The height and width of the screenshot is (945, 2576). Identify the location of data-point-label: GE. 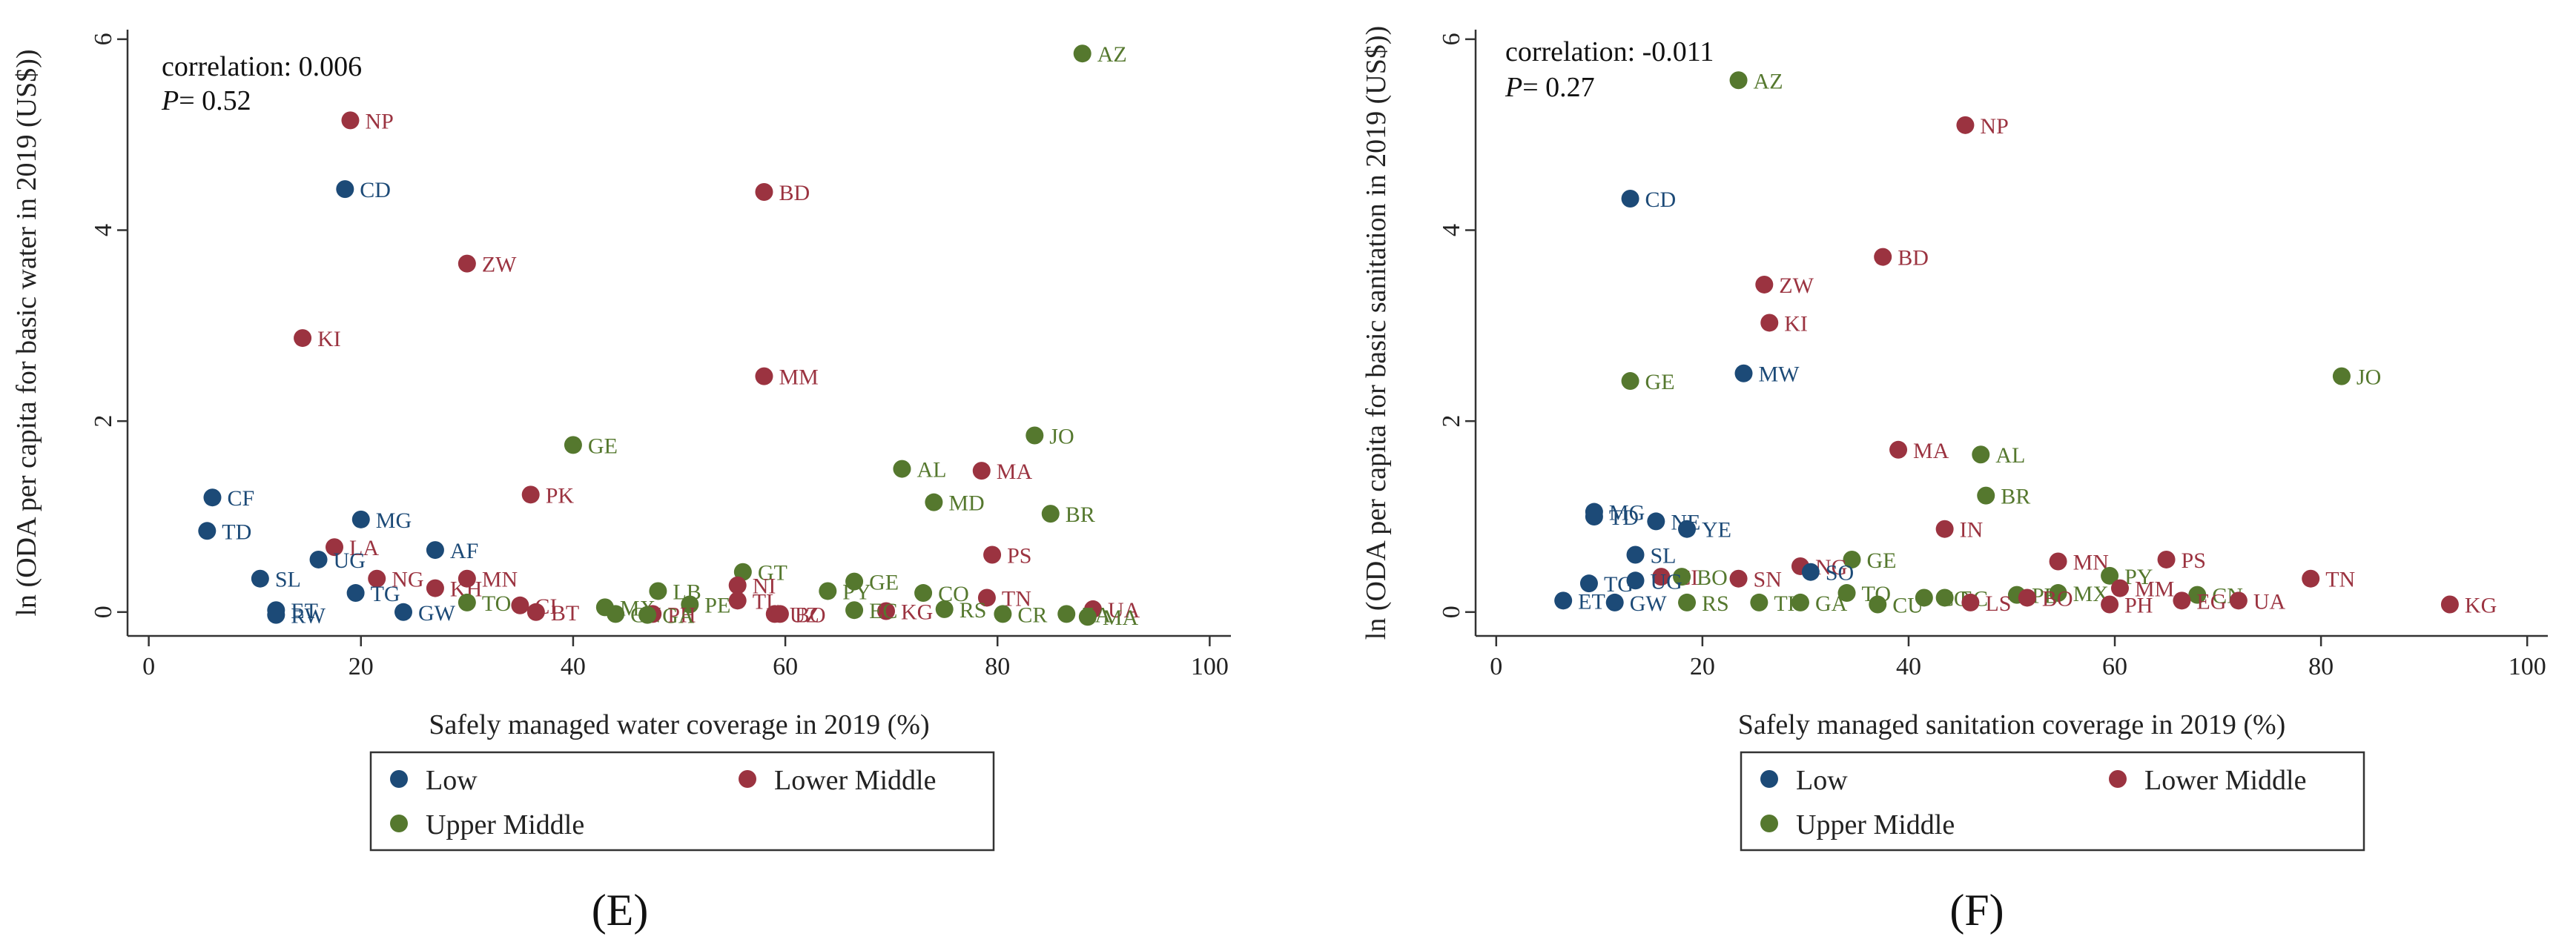
(1660, 382).